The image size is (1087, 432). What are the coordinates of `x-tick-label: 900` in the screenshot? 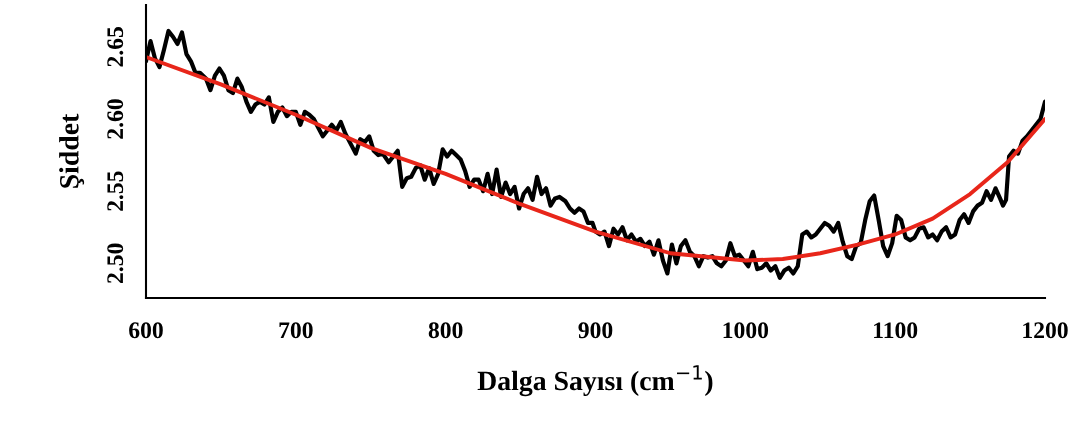 It's located at (595, 330).